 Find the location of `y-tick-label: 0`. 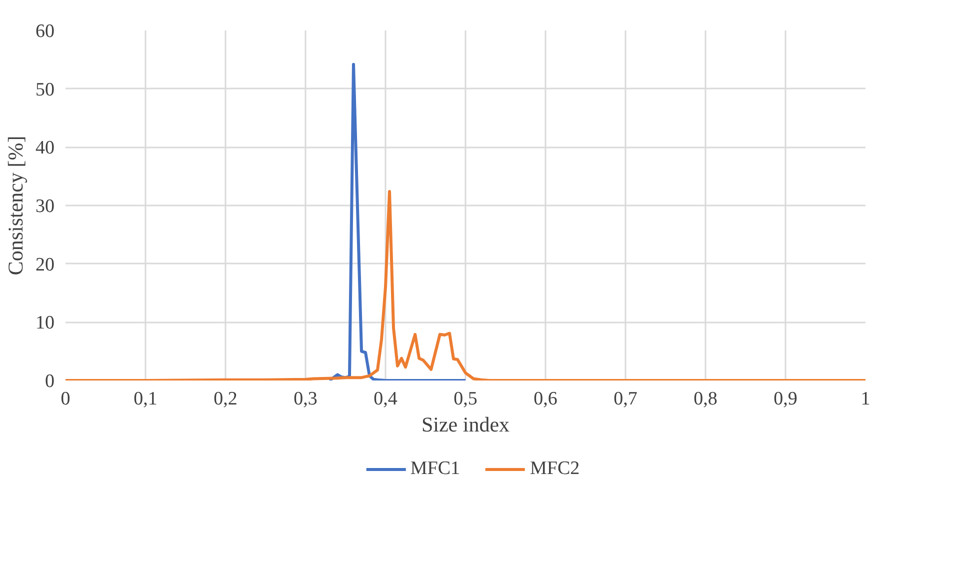

y-tick-label: 0 is located at coordinates (49, 381).